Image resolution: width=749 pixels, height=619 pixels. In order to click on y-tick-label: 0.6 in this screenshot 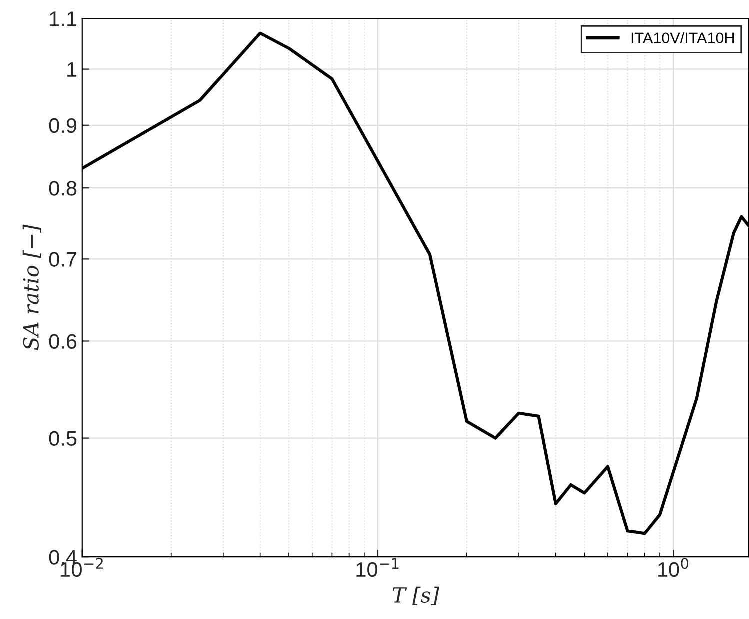, I will do `click(63, 342)`.